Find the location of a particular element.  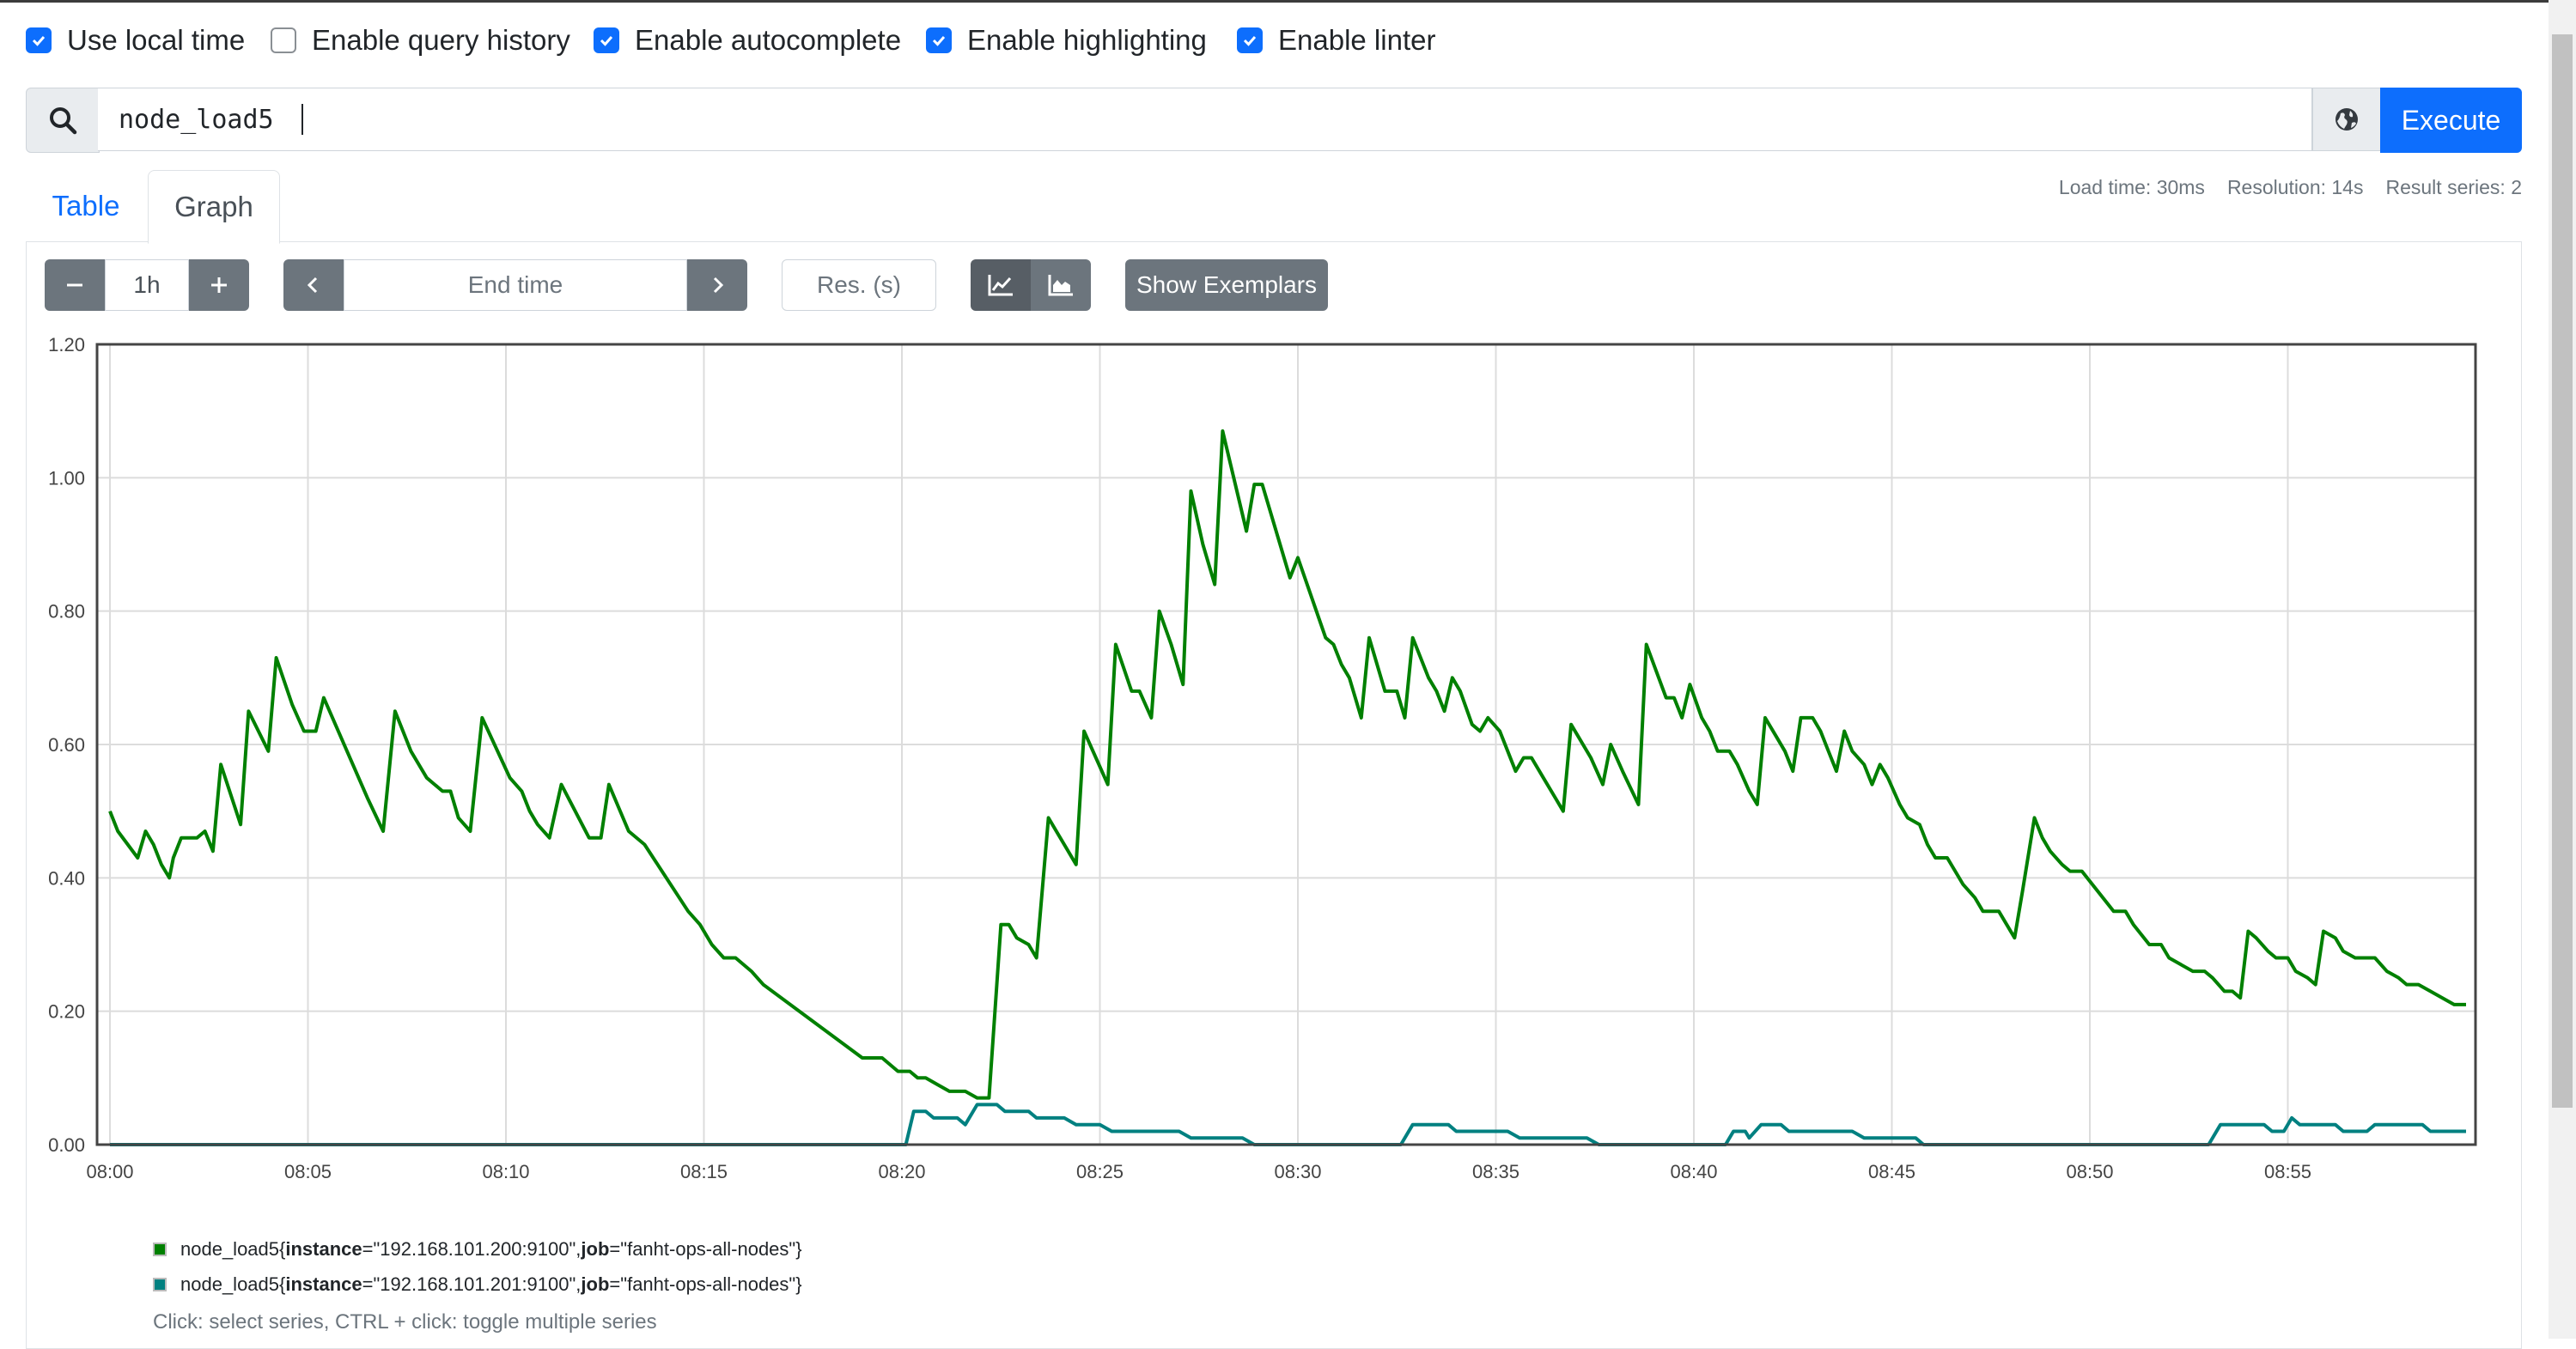

enable-highlighting-label: Enable highlighting is located at coordinates (1087, 40).